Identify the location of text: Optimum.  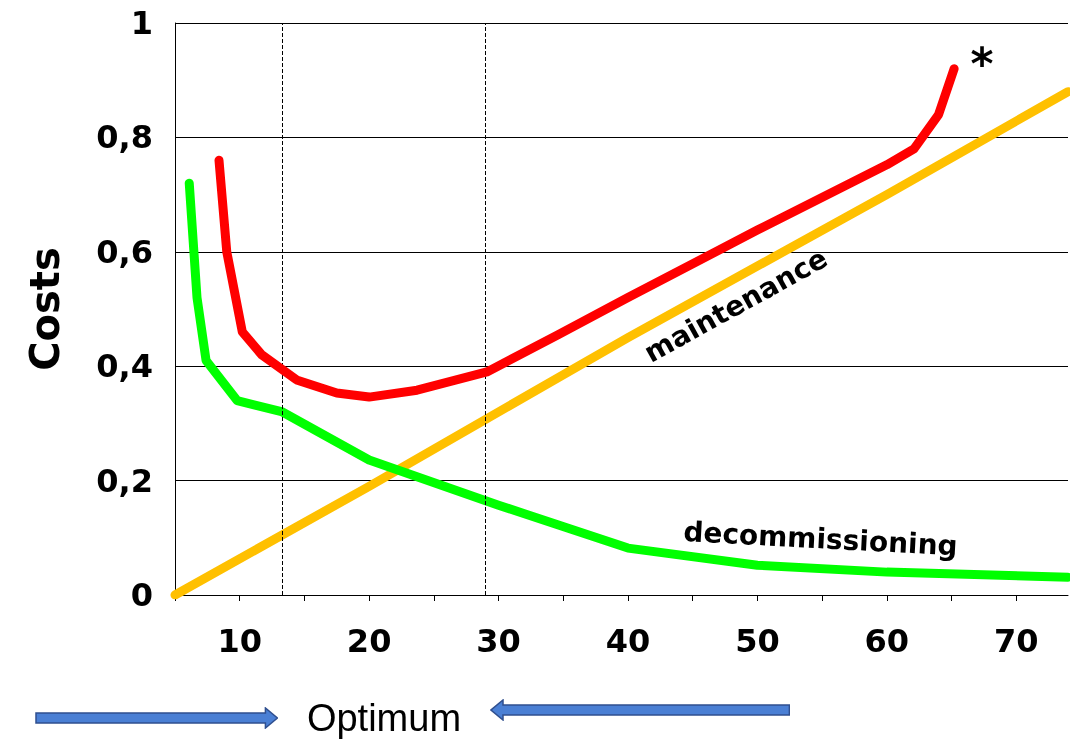
(384, 718).